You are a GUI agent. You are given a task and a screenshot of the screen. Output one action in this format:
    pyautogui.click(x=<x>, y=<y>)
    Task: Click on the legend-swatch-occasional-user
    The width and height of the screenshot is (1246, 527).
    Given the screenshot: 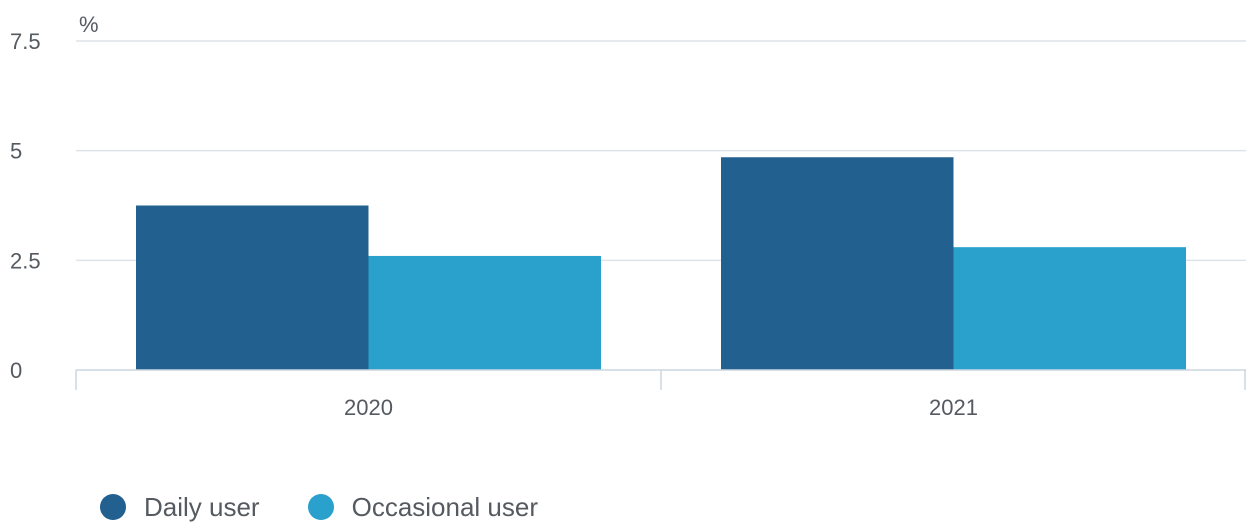 What is the action you would take?
    pyautogui.click(x=320, y=507)
    